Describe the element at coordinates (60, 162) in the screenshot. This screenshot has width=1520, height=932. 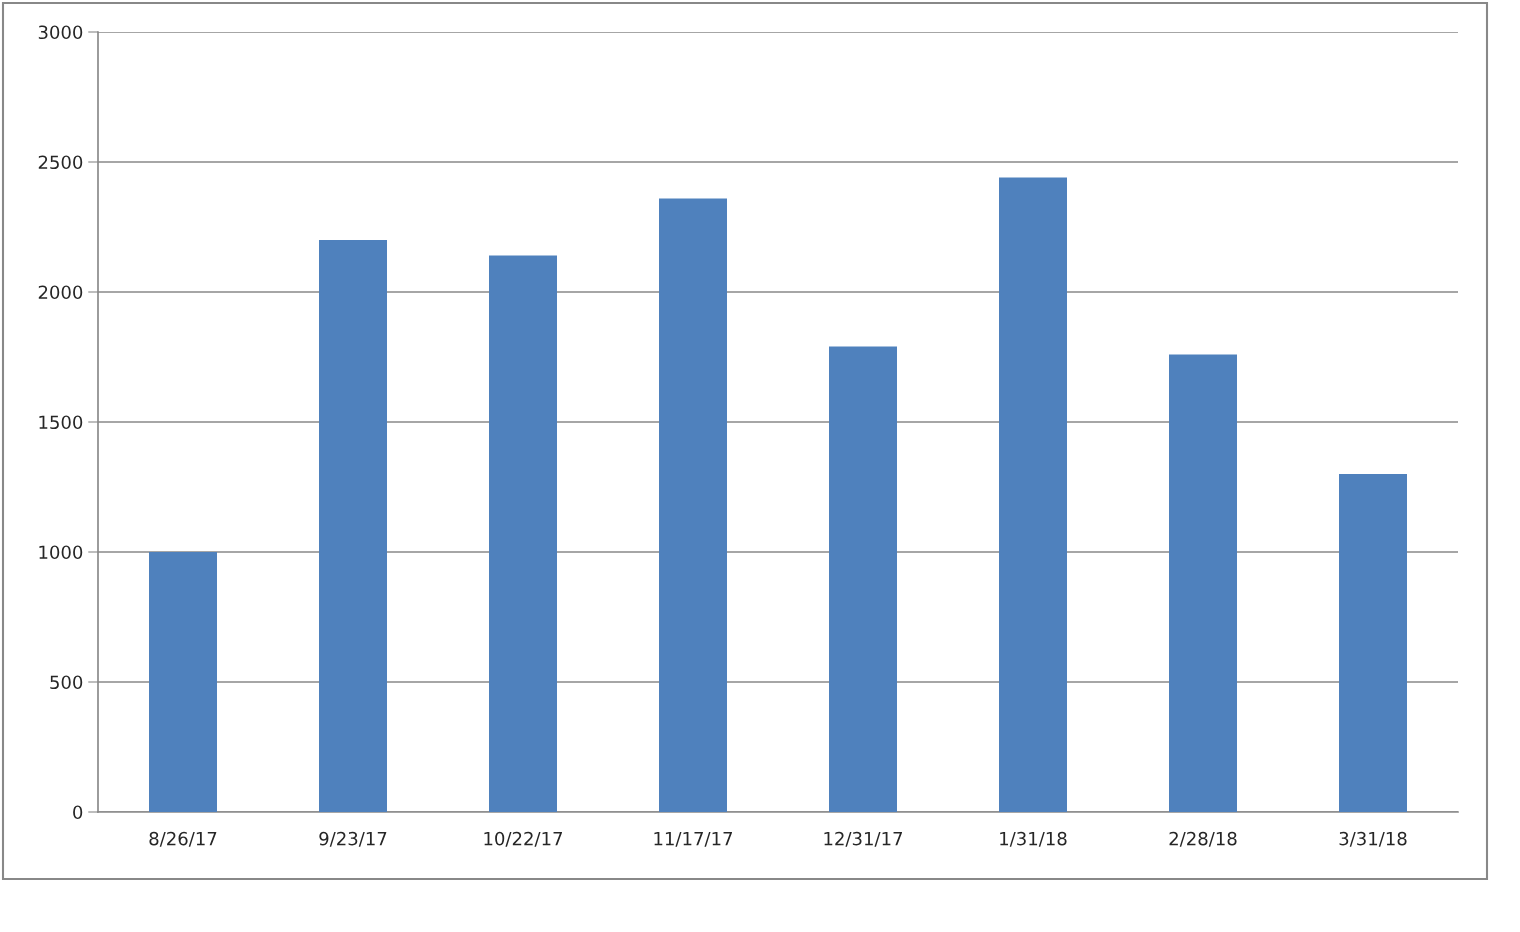
I see `y-tick-label: 2500` at that location.